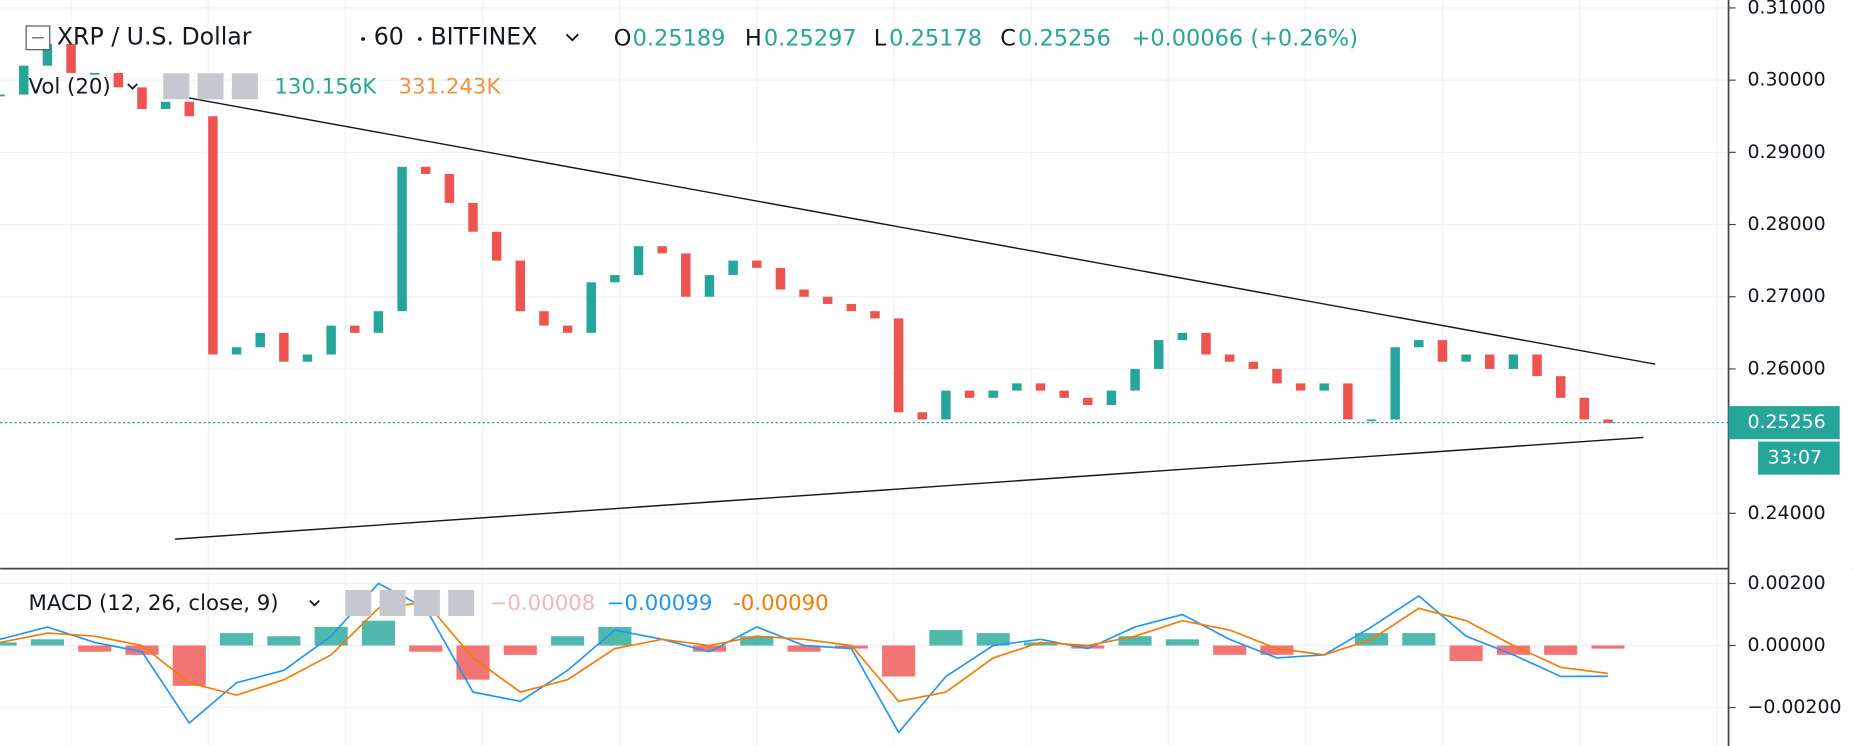 The image size is (1854, 746). Describe the element at coordinates (1786, 152) in the screenshot. I see `y-tick-label: 0.29000` at that location.